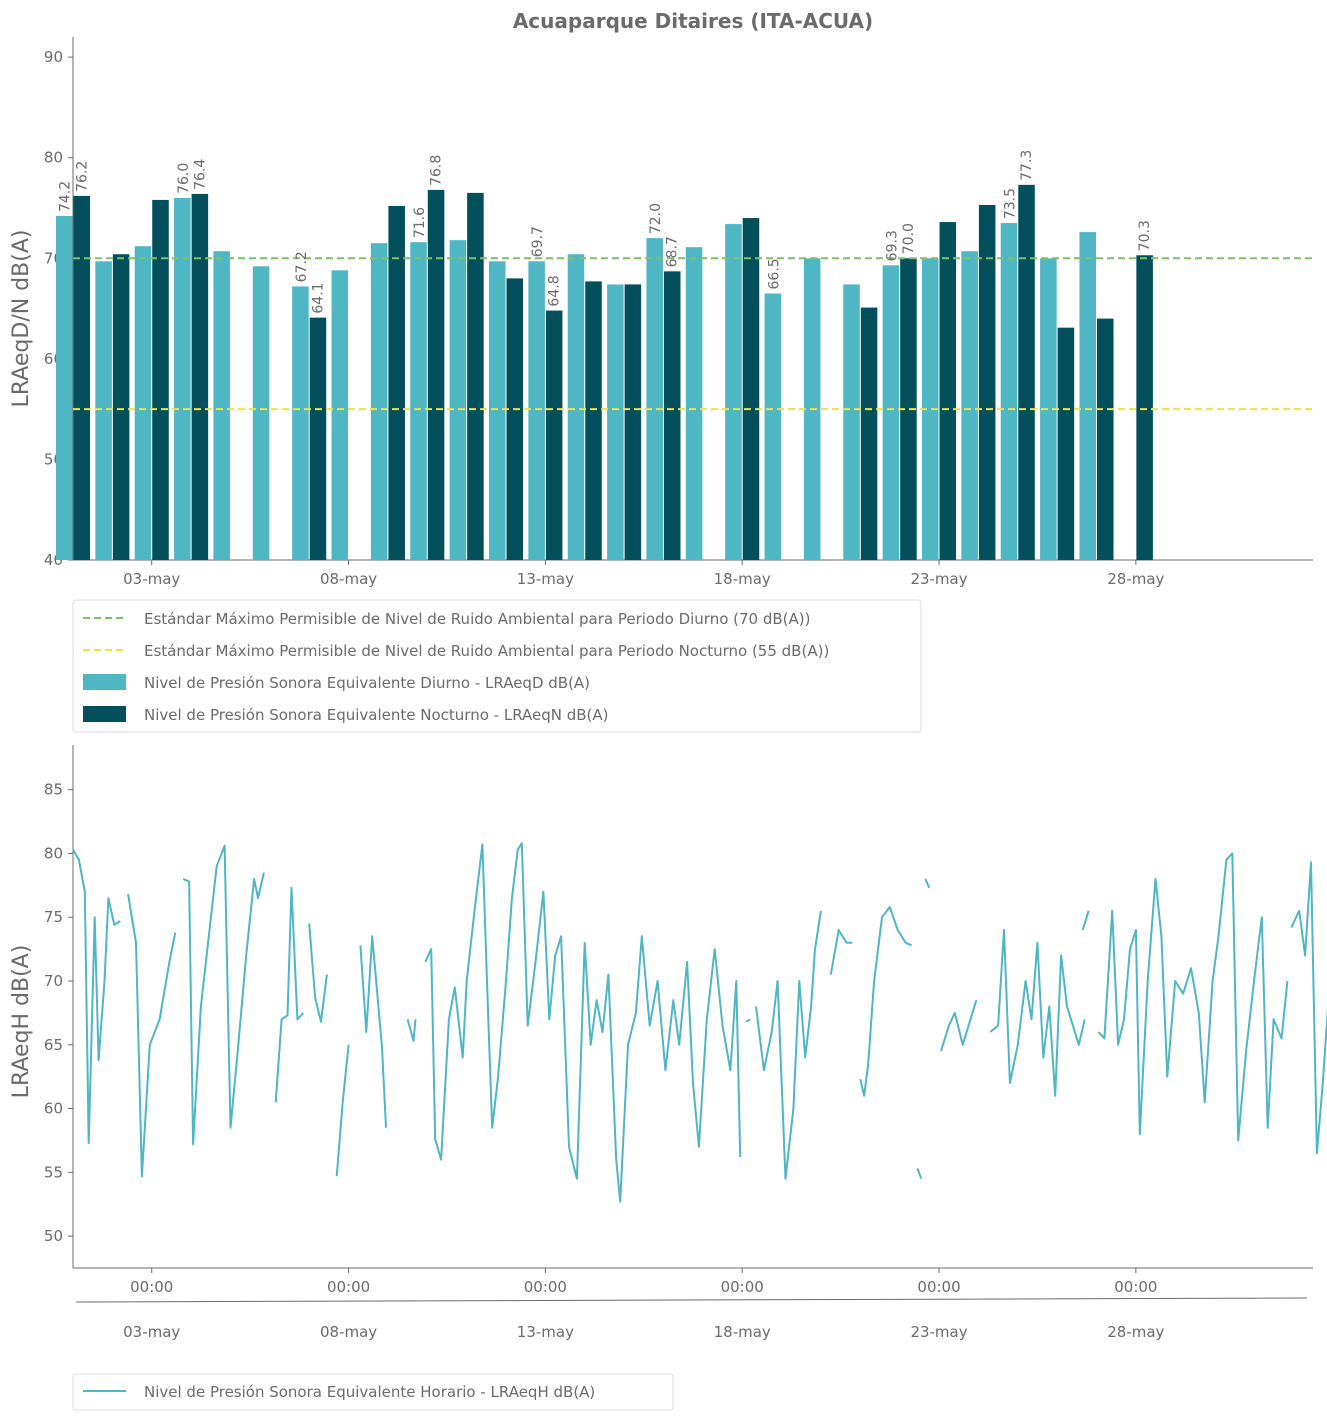 This screenshot has width=1327, height=1421. Describe the element at coordinates (656, 218) in the screenshot. I see `bar-data-label: 72.0` at that location.